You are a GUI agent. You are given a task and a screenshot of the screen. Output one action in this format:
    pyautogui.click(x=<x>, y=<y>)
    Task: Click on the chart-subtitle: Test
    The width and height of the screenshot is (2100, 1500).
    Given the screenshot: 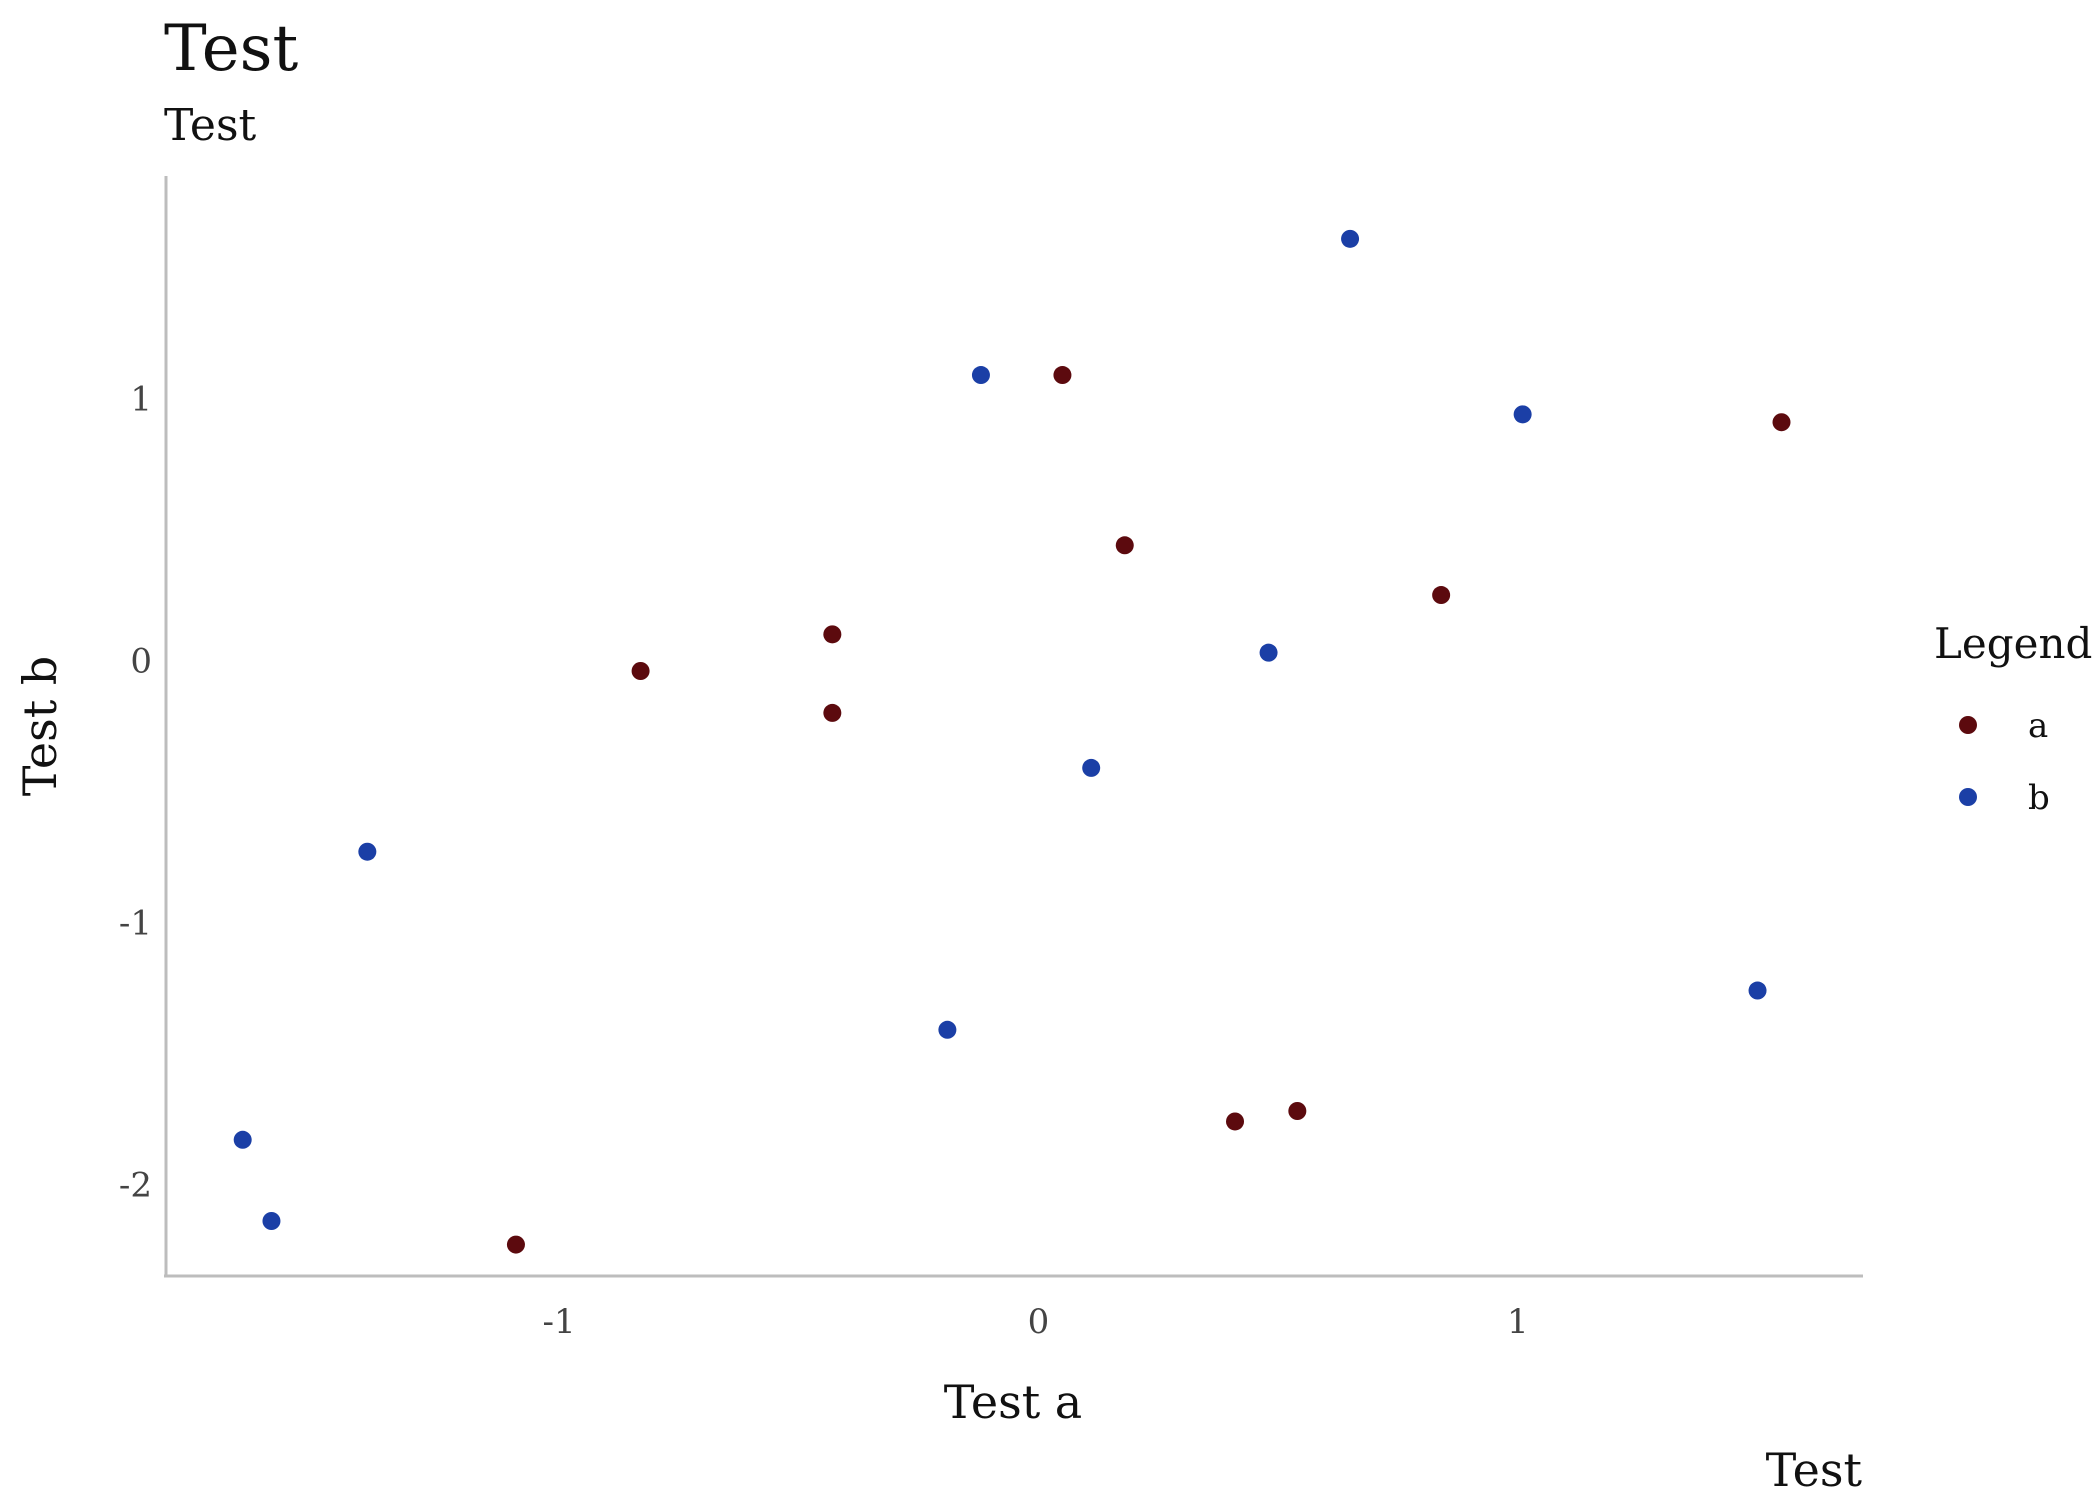 What is the action you would take?
    pyautogui.click(x=210, y=125)
    